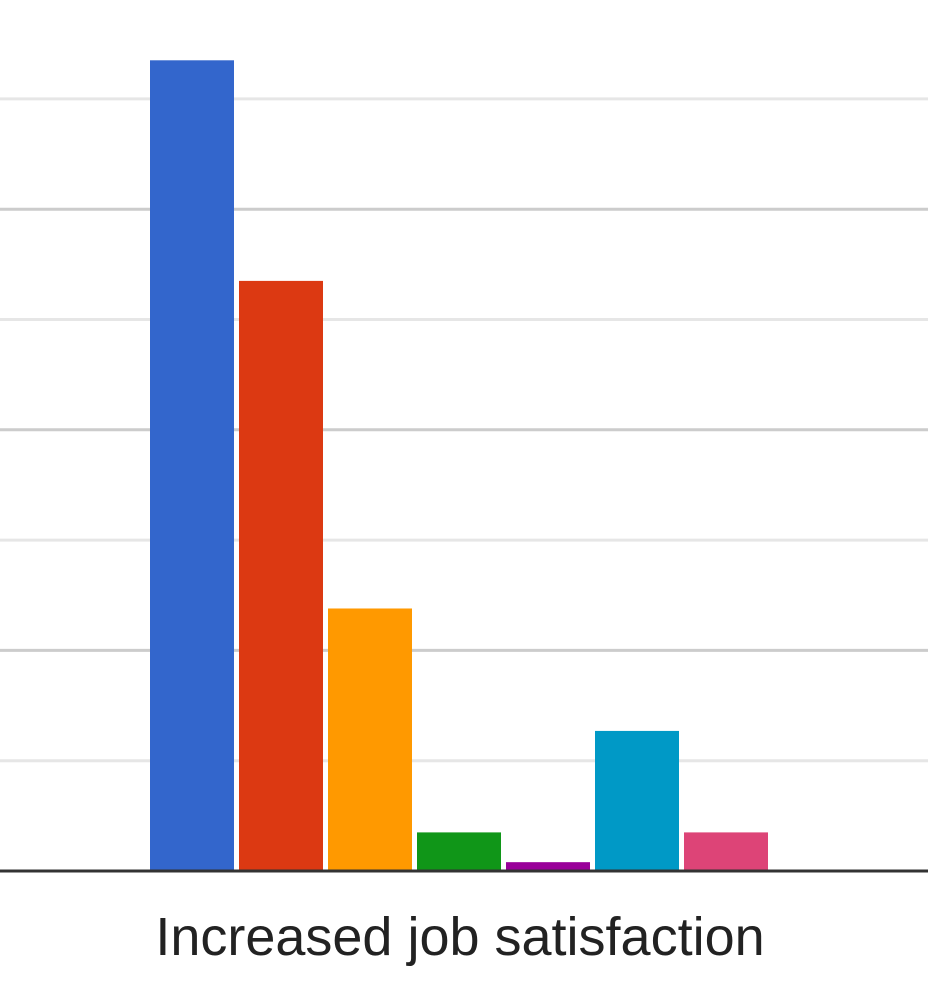  What do you see at coordinates (459, 937) in the screenshot?
I see `category-label: Increased job satisfaction` at bounding box center [459, 937].